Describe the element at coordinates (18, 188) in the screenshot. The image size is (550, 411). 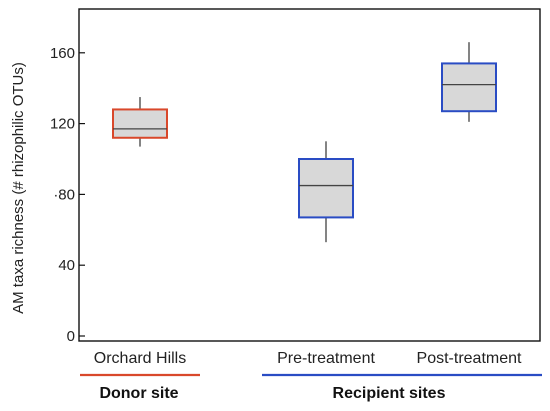
I see `y-axis-title: AM taxa richness (# rhizophilic OTUs)` at that location.